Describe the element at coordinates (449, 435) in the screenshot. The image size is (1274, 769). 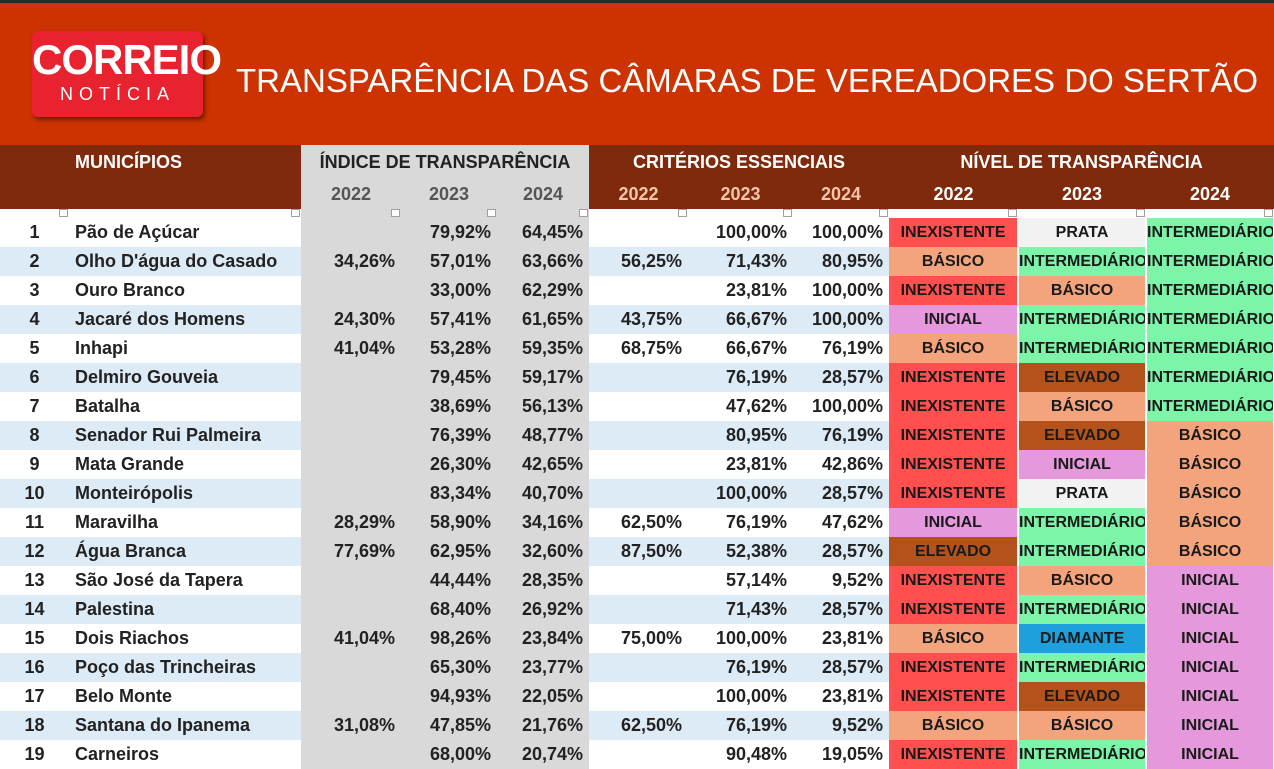
I see `indice-cell: 76,39%` at that location.